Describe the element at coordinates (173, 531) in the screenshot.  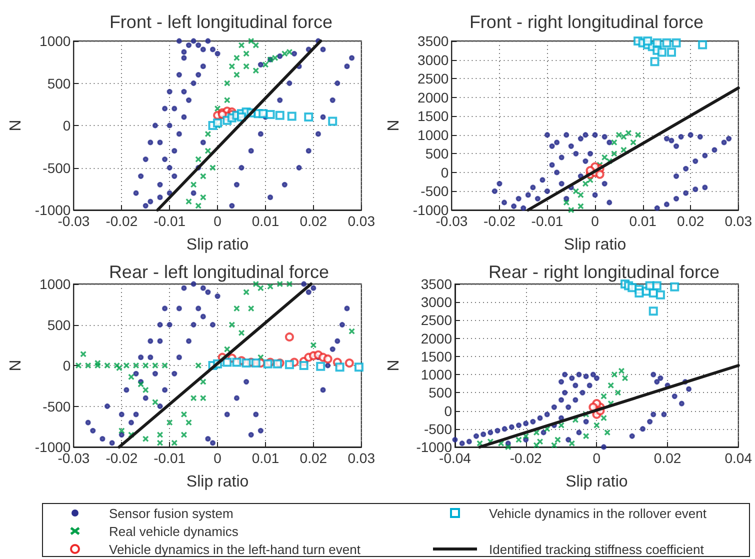
I see `legend-label: Real vehicle dynamics` at that location.